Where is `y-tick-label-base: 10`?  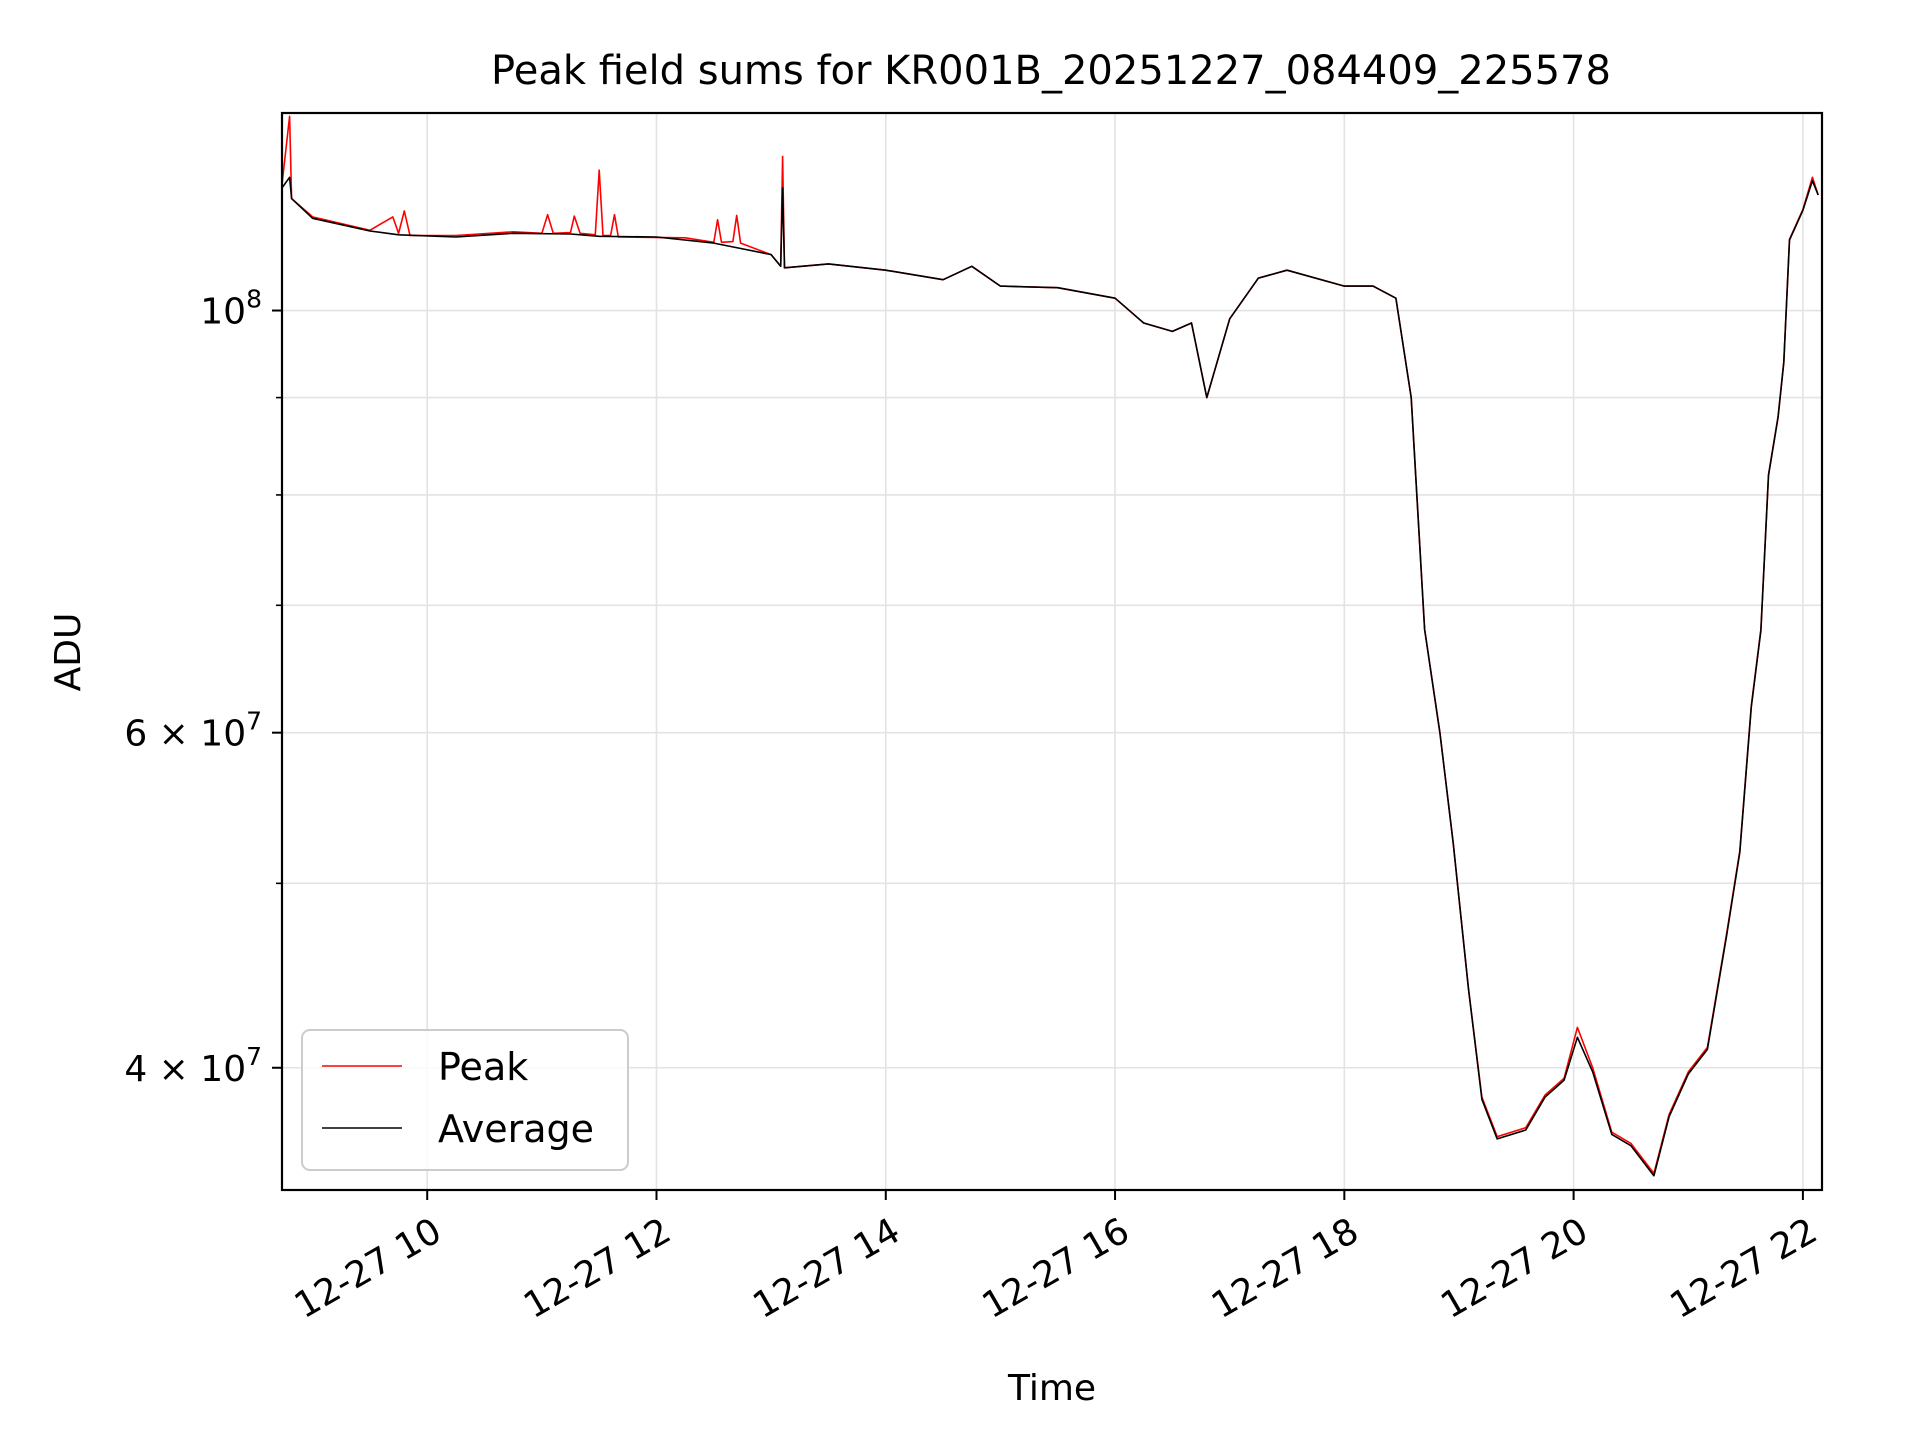
y-tick-label-base: 10 is located at coordinates (223, 312).